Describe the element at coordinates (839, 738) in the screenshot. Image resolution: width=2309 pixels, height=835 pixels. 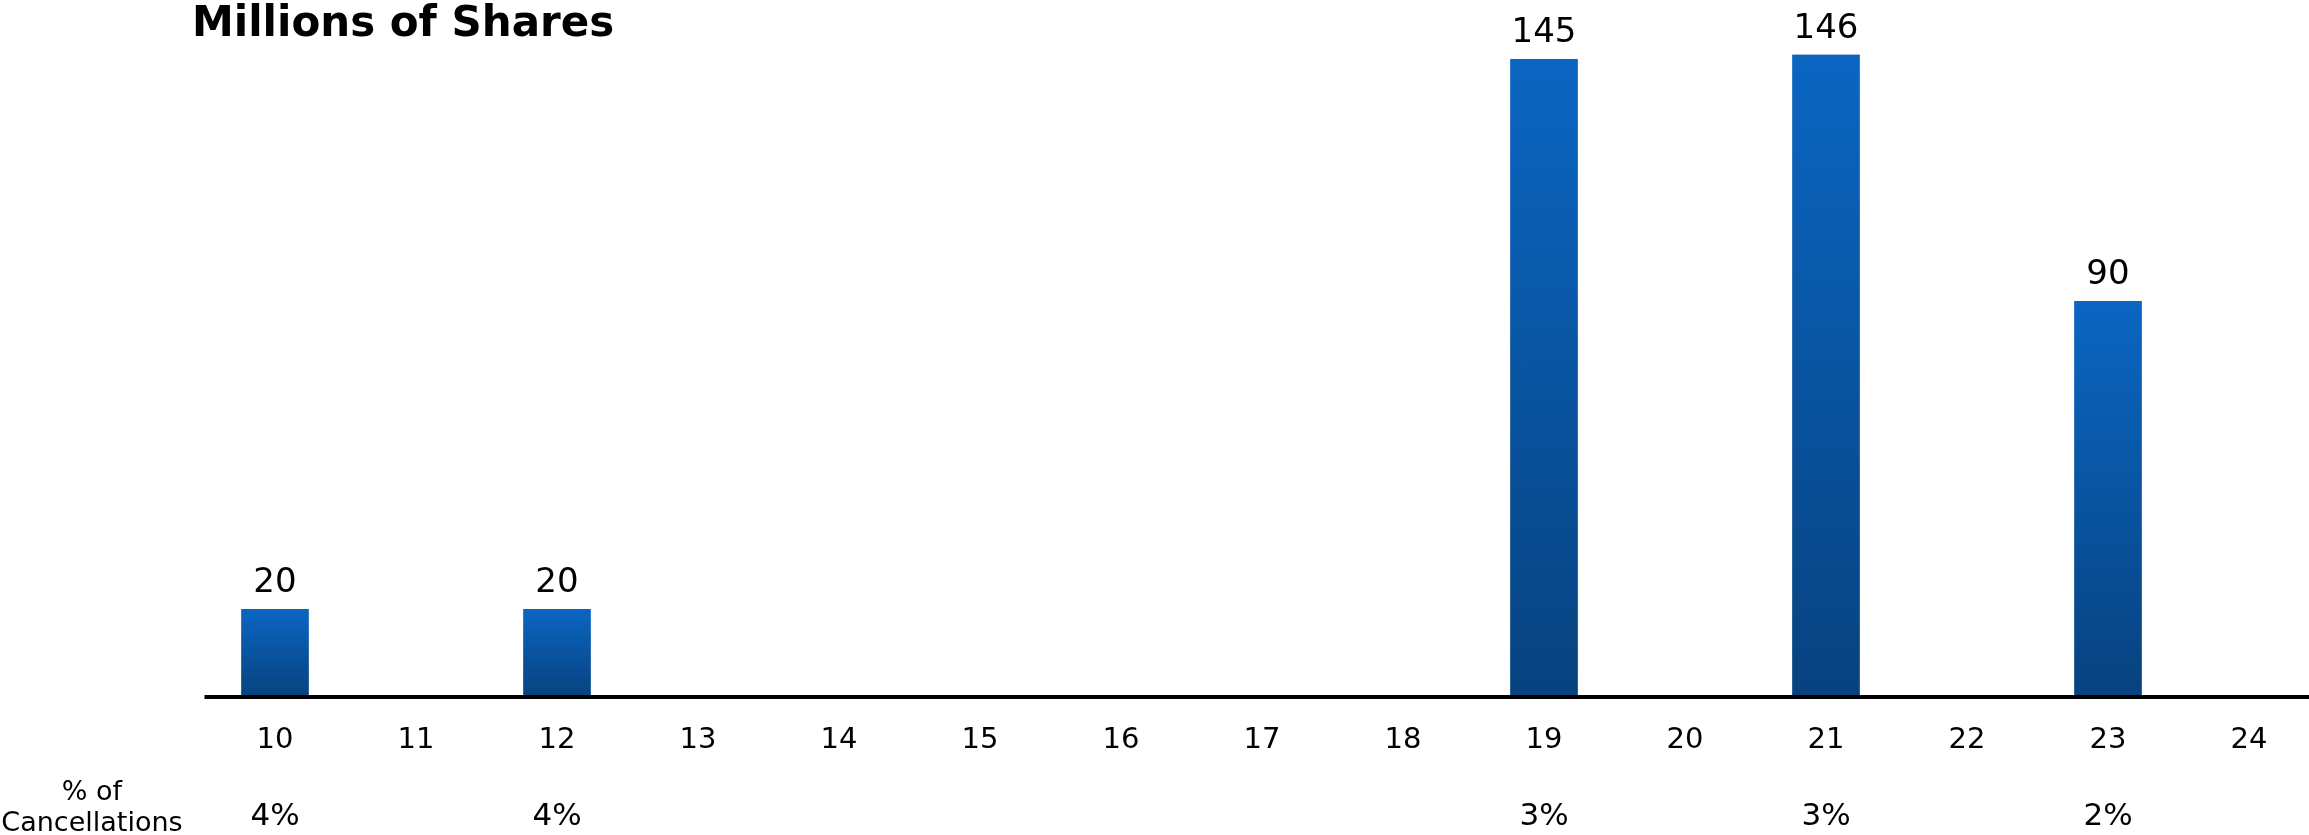
I see `x-tick-label: 14` at that location.